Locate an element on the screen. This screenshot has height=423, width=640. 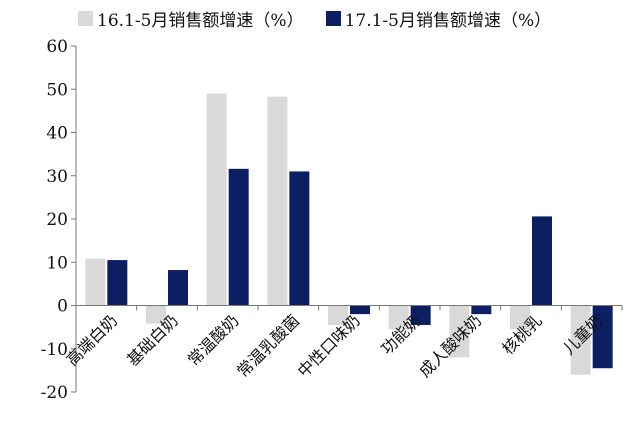
y-tick-label: -10 is located at coordinates (54, 350).